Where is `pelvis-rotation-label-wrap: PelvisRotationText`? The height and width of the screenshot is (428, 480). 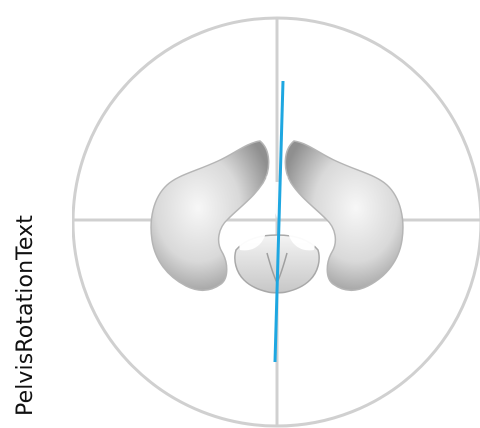
pelvis-rotation-label-wrap: PelvisRotationText is located at coordinates (26, 315).